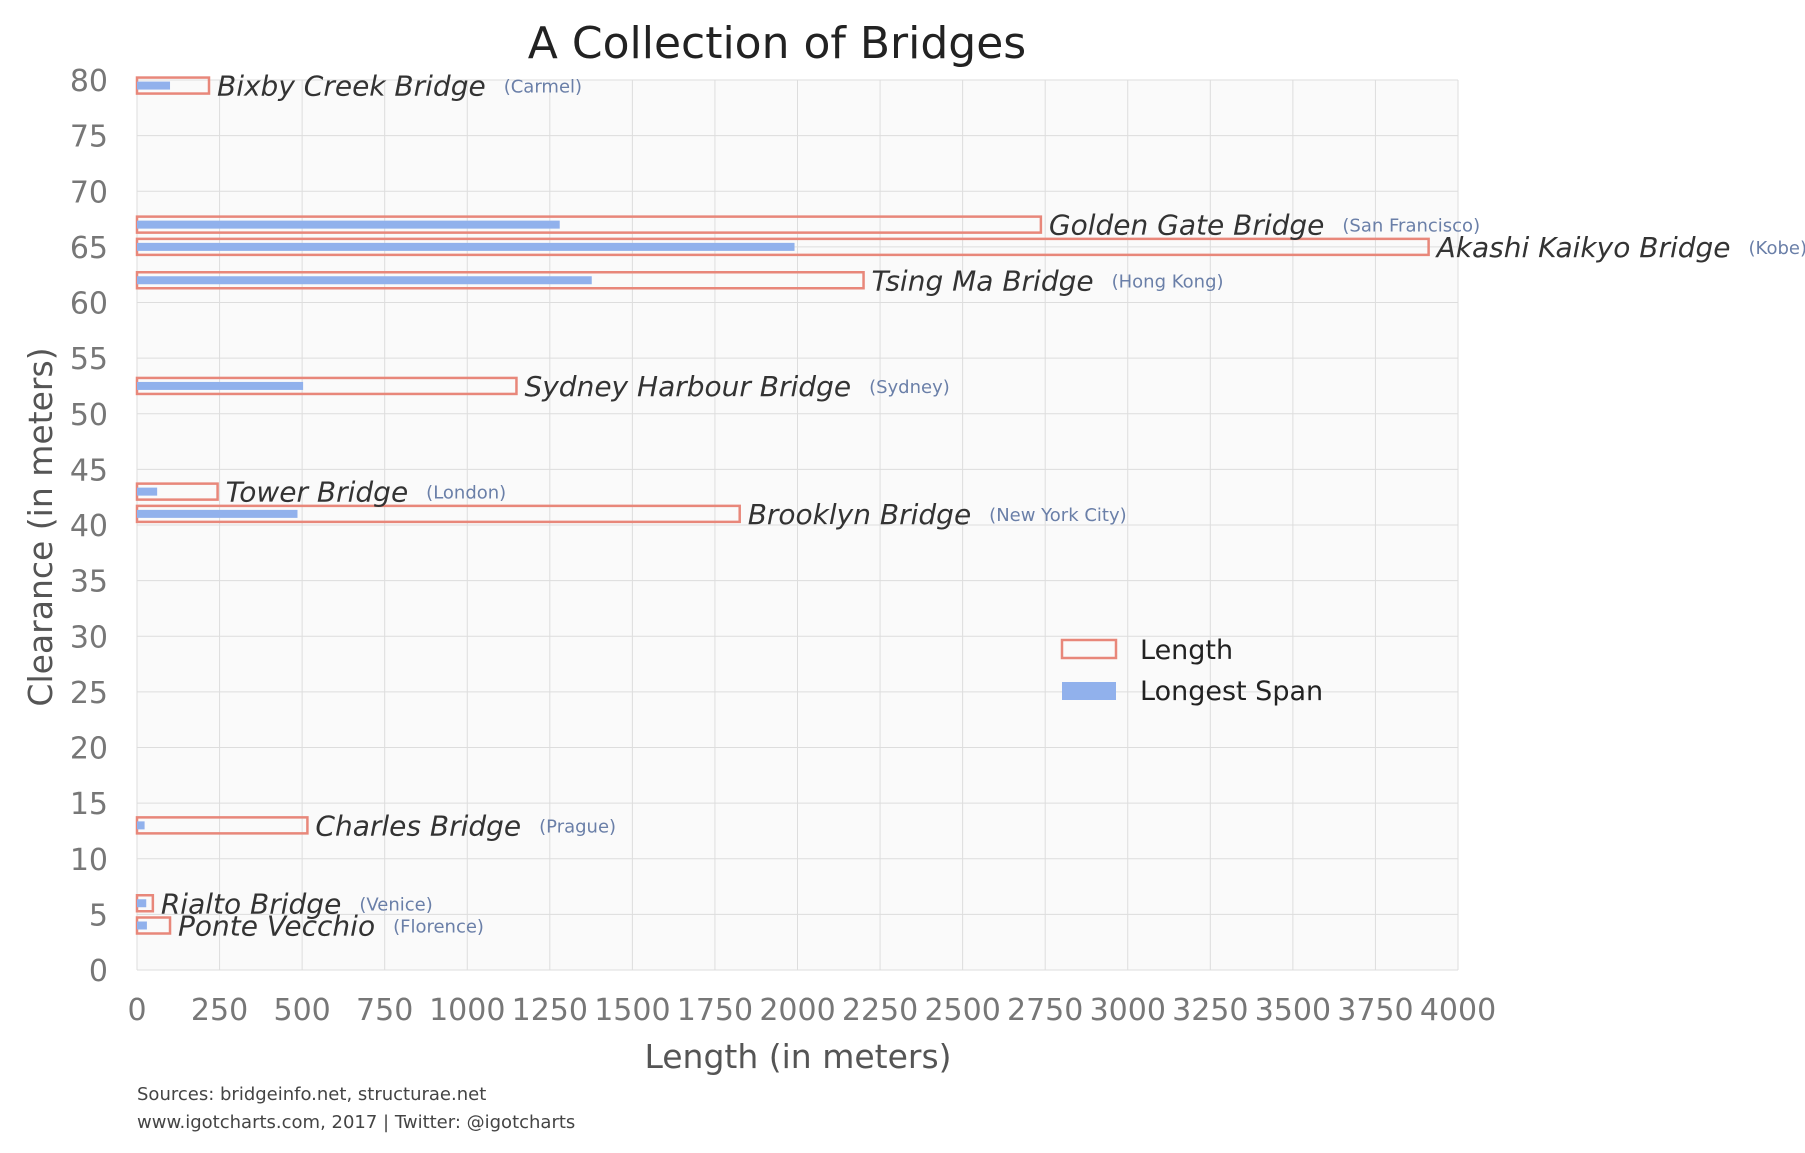  What do you see at coordinates (219, 1010) in the screenshot?
I see `x-tick-label: 250` at bounding box center [219, 1010].